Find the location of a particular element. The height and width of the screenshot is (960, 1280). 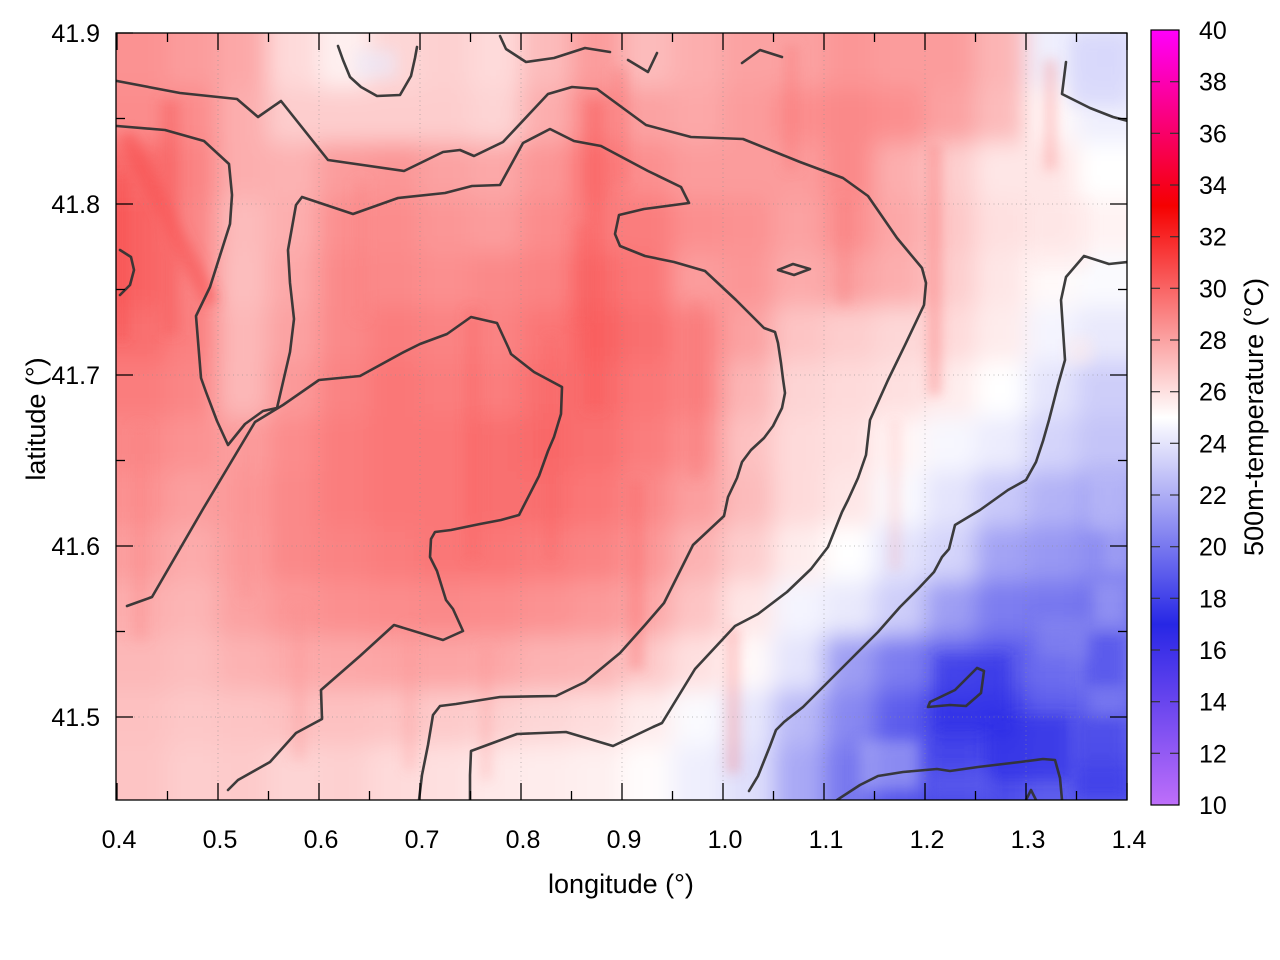

svg-text: 1.3 is located at coordinates (1028, 840).